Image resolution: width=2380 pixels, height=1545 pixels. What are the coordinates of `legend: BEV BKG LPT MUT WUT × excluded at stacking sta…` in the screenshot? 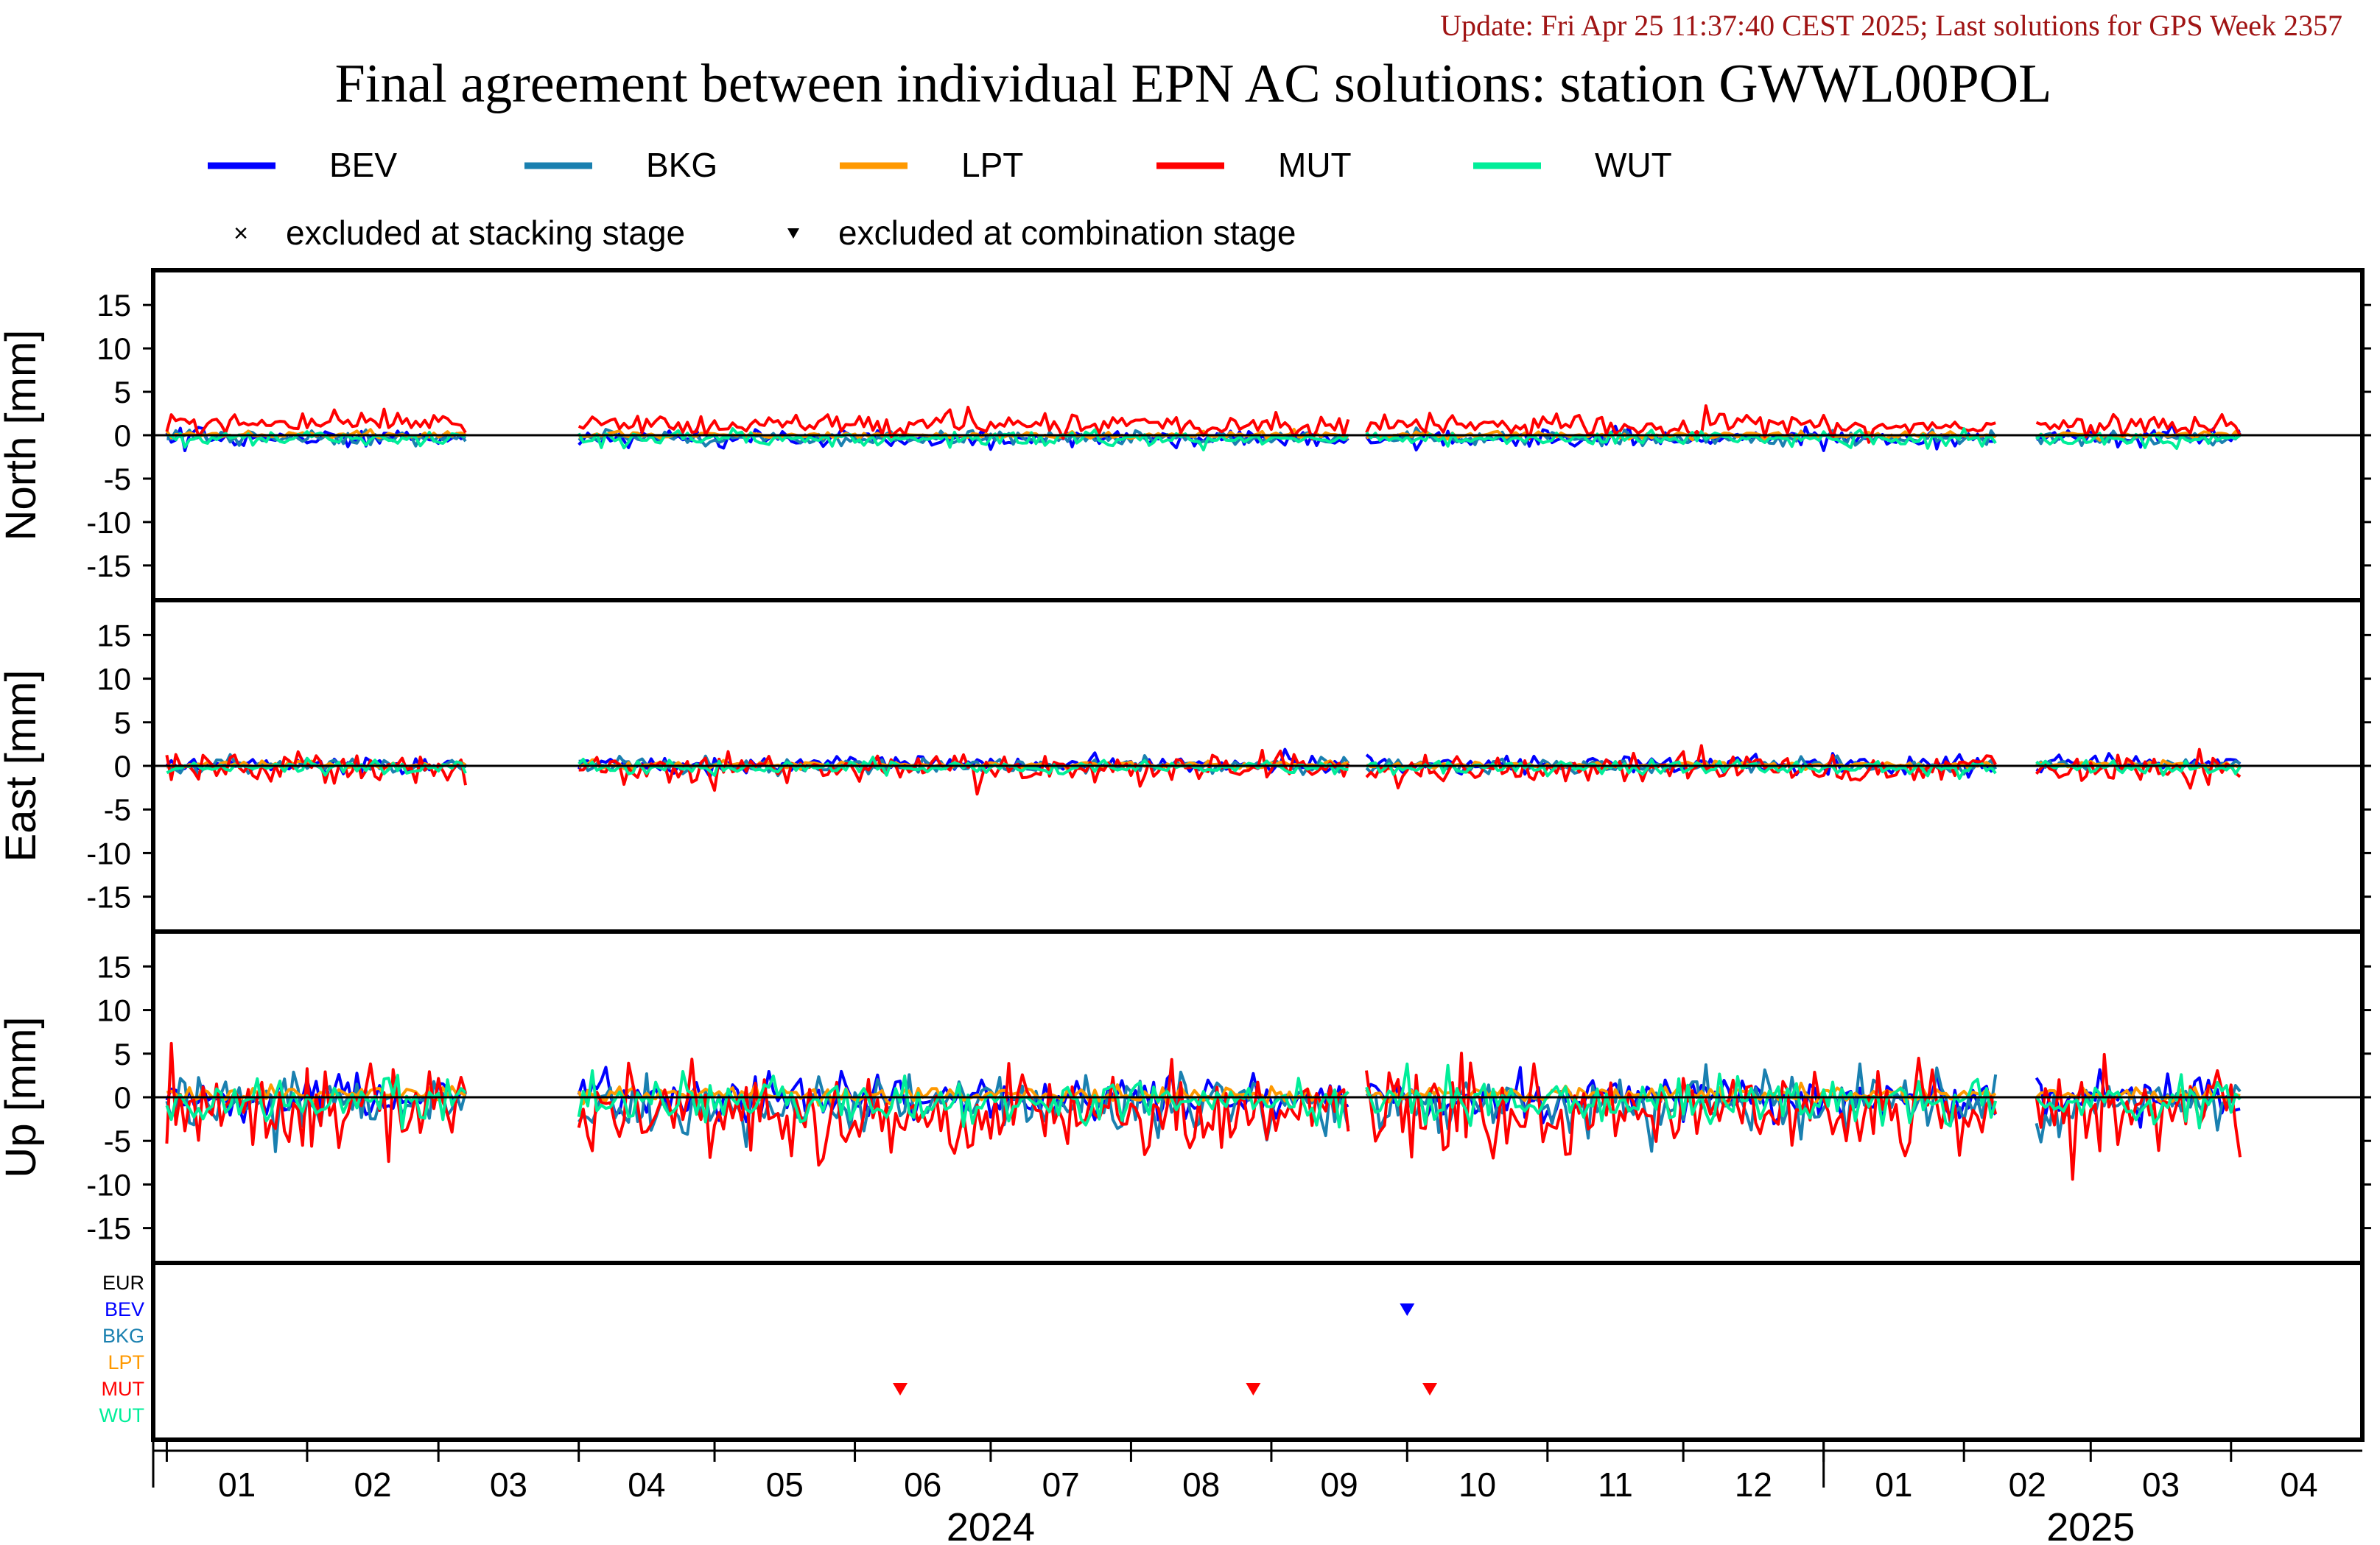 It's located at (940, 199).